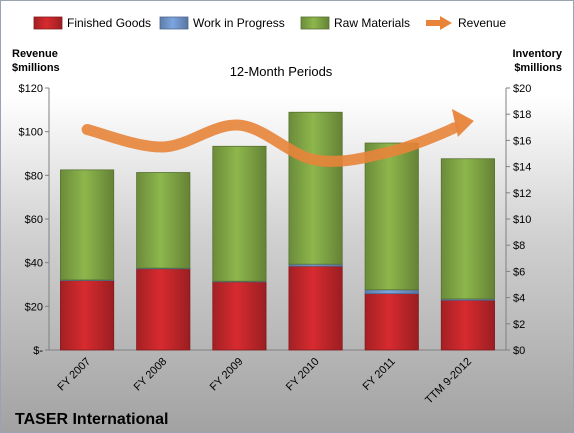  Describe the element at coordinates (31, 133) in the screenshot. I see `left-tick-label: $100` at that location.